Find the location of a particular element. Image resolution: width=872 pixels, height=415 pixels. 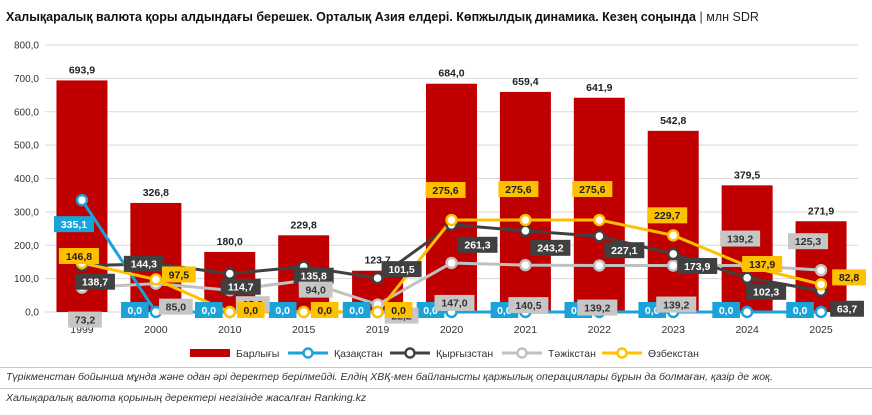

bar-value-label: 271,9 is located at coordinates (821, 211).